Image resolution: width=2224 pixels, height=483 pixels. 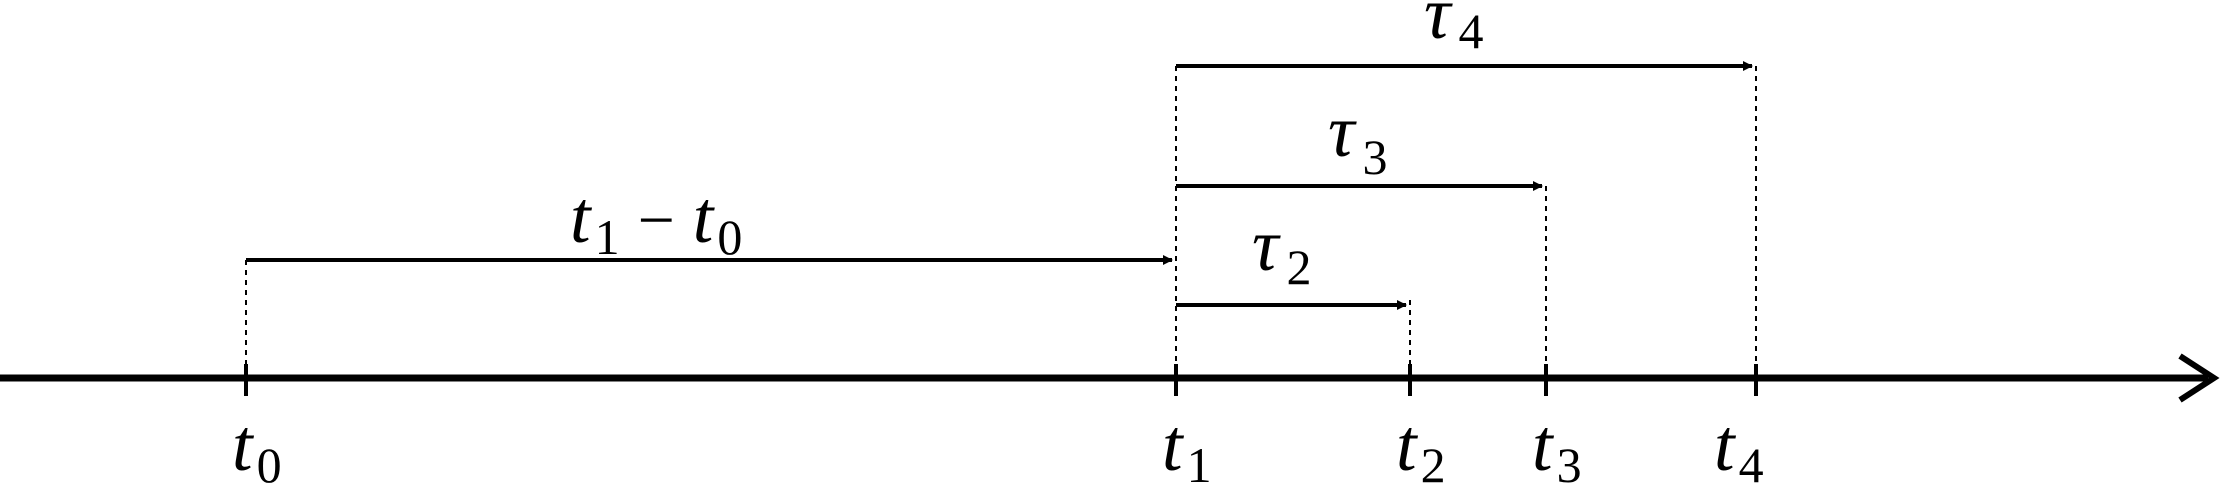 I want to click on axis-arrowhead, so click(x=2199, y=378).